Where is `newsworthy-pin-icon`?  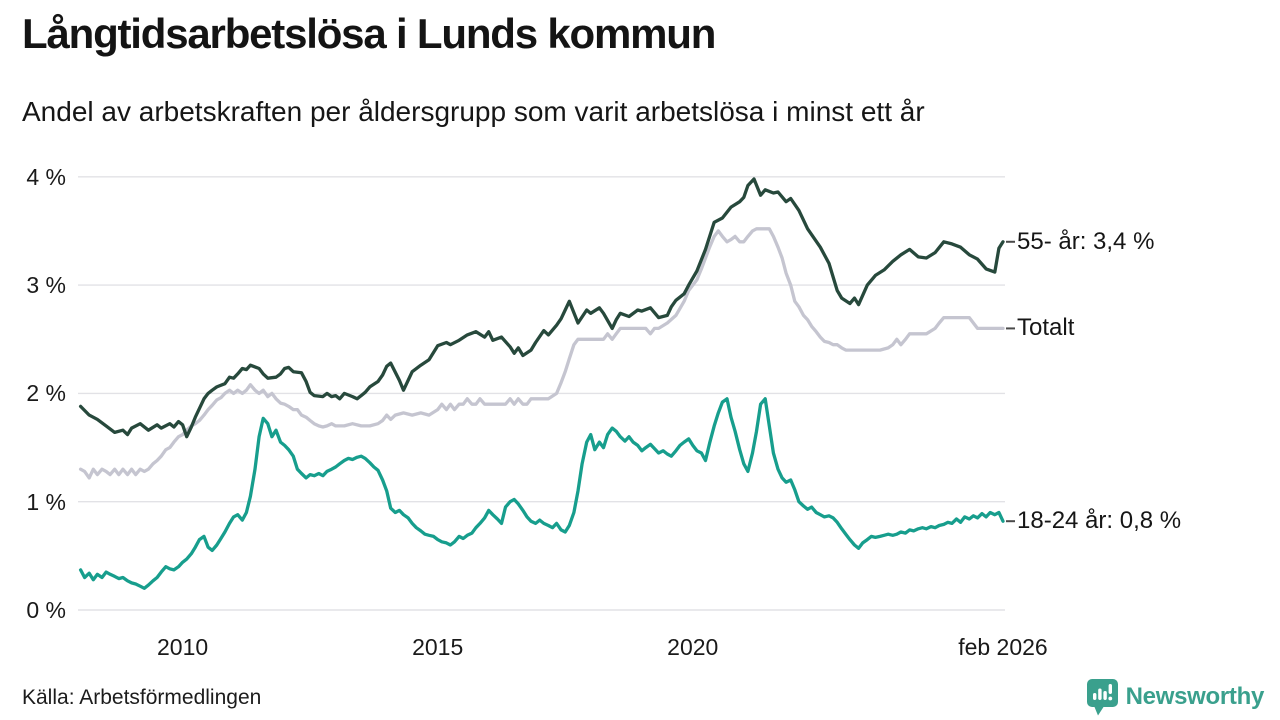
newsworthy-pin-icon is located at coordinates (1102, 697).